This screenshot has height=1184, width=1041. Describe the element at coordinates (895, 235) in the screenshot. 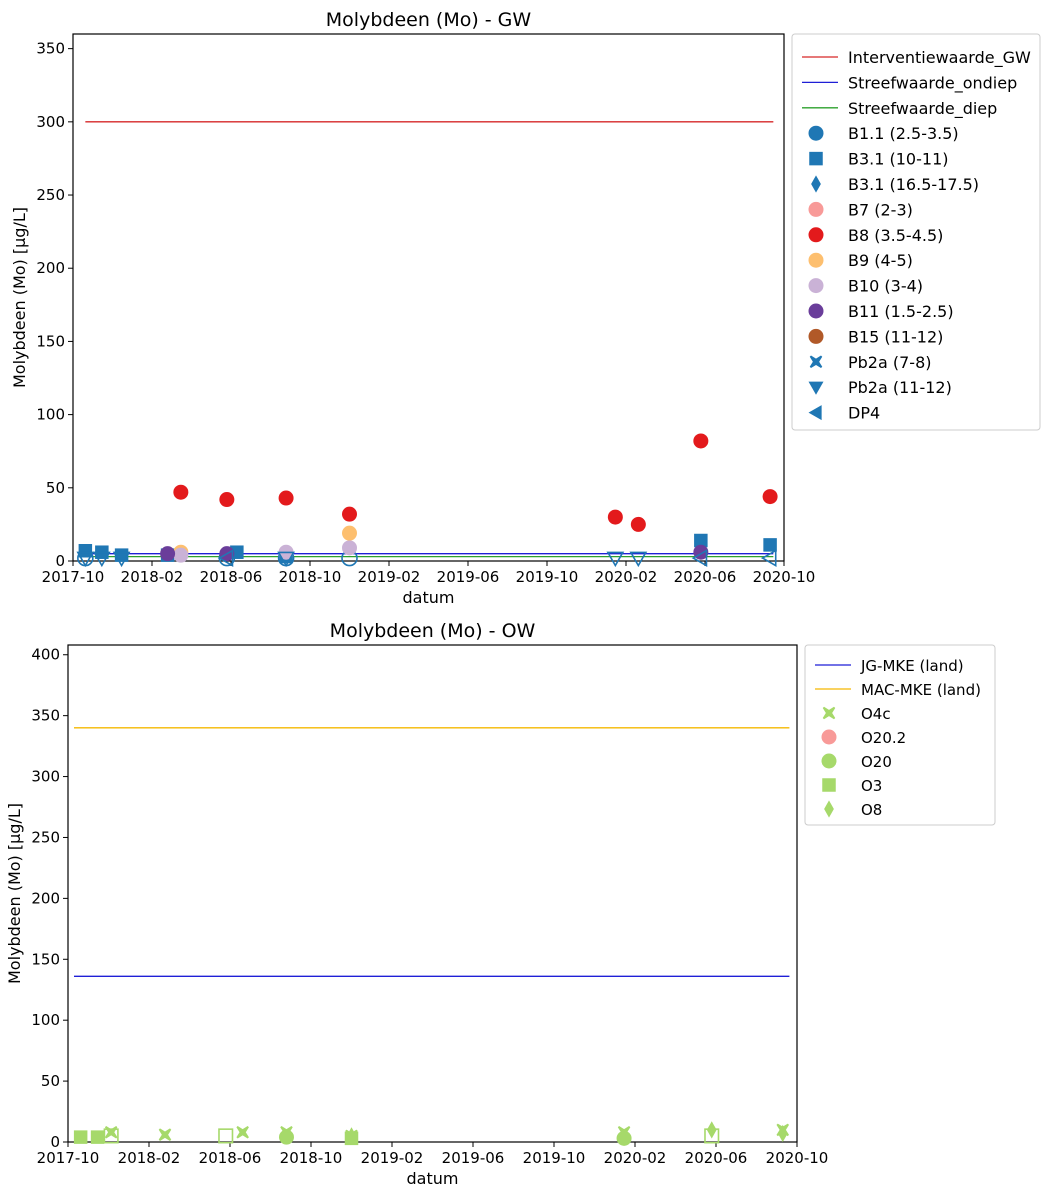

I see `legend-label: B8 (3.5-4.5)` at that location.